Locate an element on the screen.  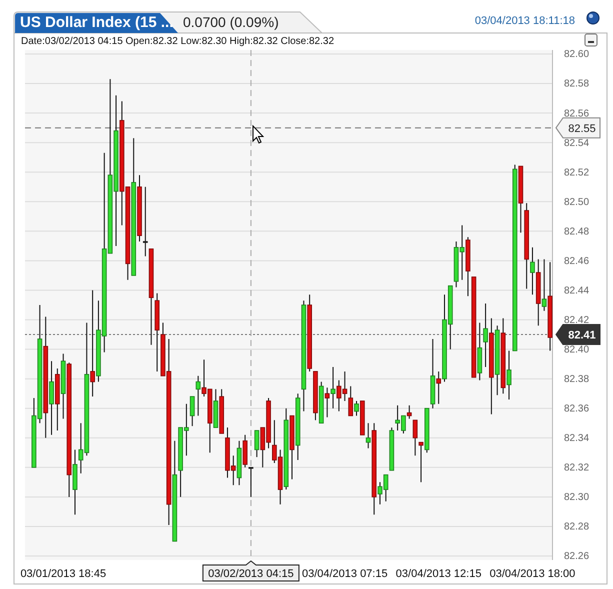
ref-line-label: 82.55 is located at coordinates (582, 128).